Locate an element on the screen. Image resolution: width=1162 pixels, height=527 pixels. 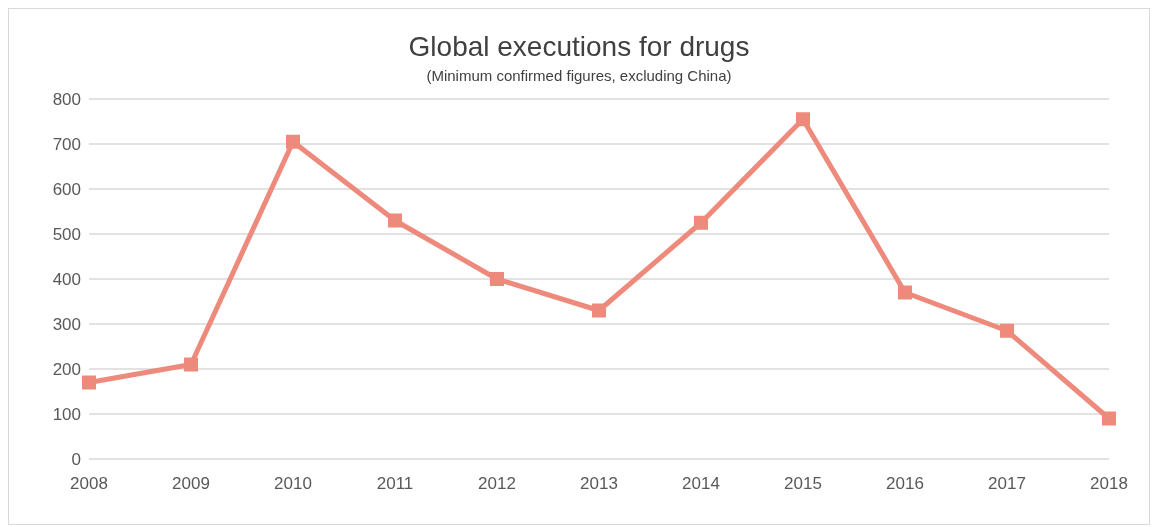
chart-subtitle: (Minimum confirmed figures, excluding China) is located at coordinates (579, 75).